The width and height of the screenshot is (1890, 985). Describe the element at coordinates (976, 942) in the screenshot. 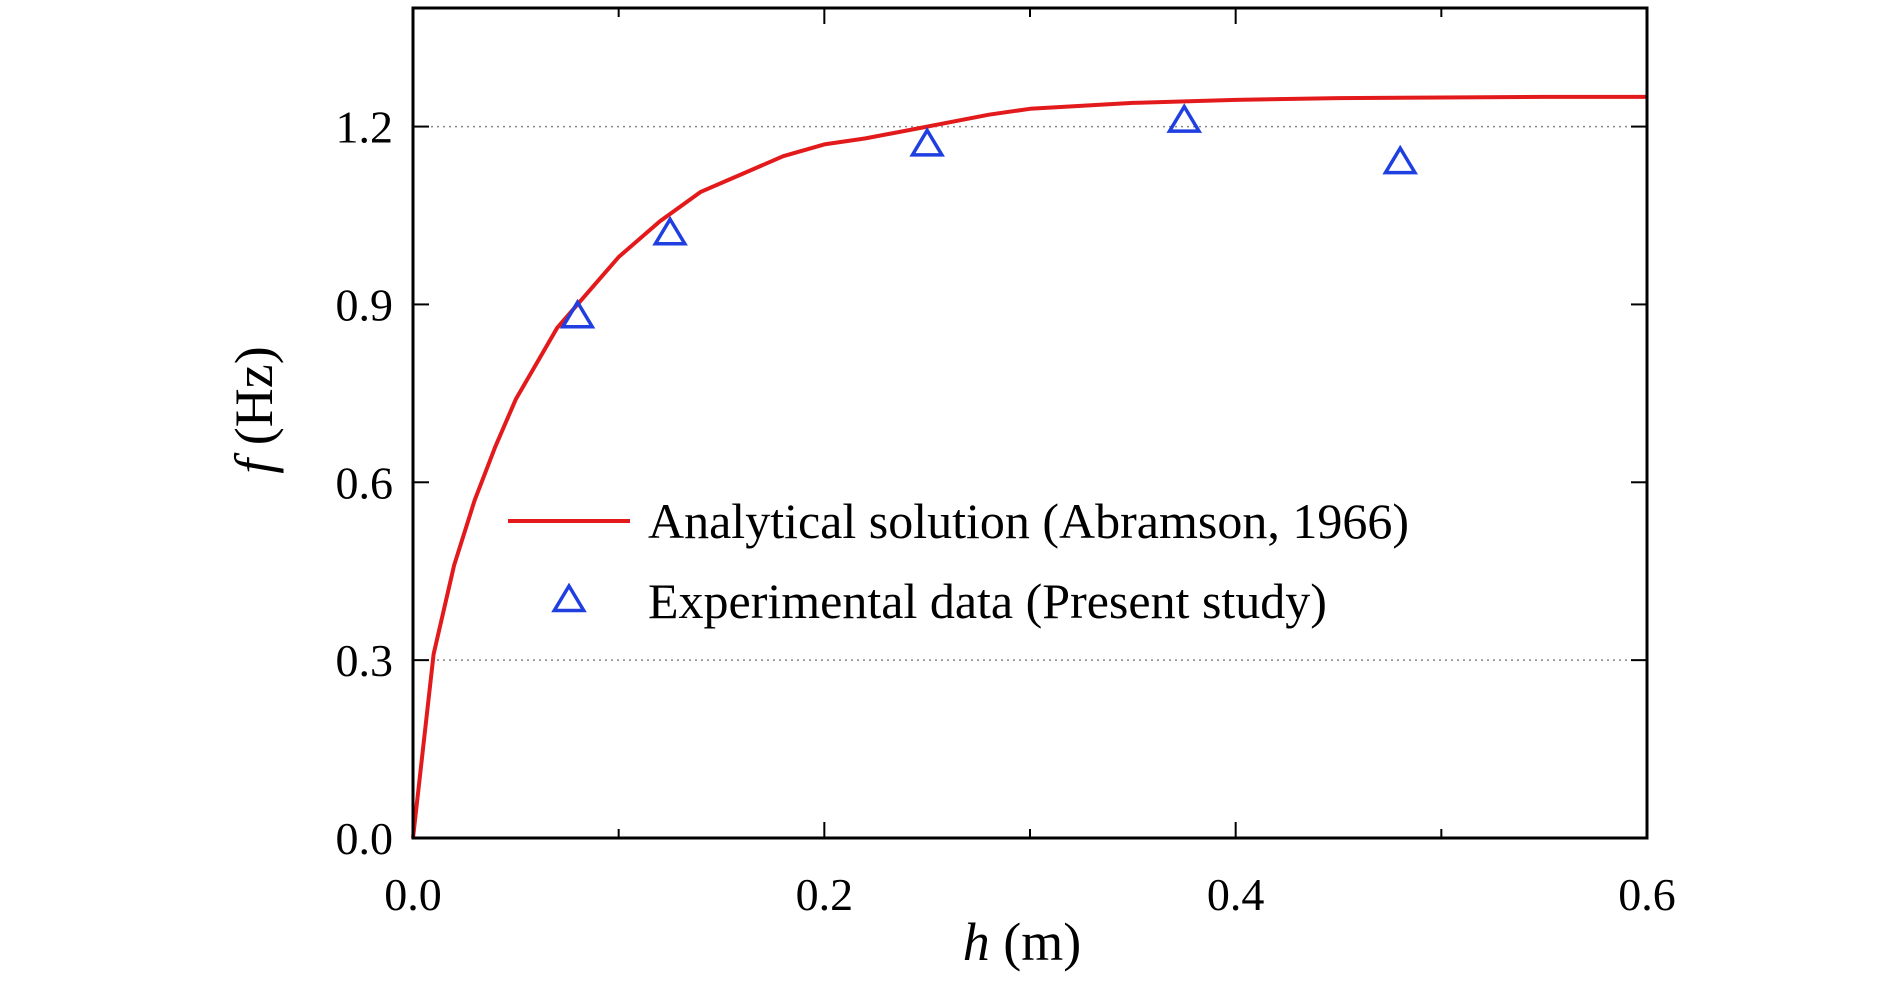

I see `x-axis-symbol: h` at that location.